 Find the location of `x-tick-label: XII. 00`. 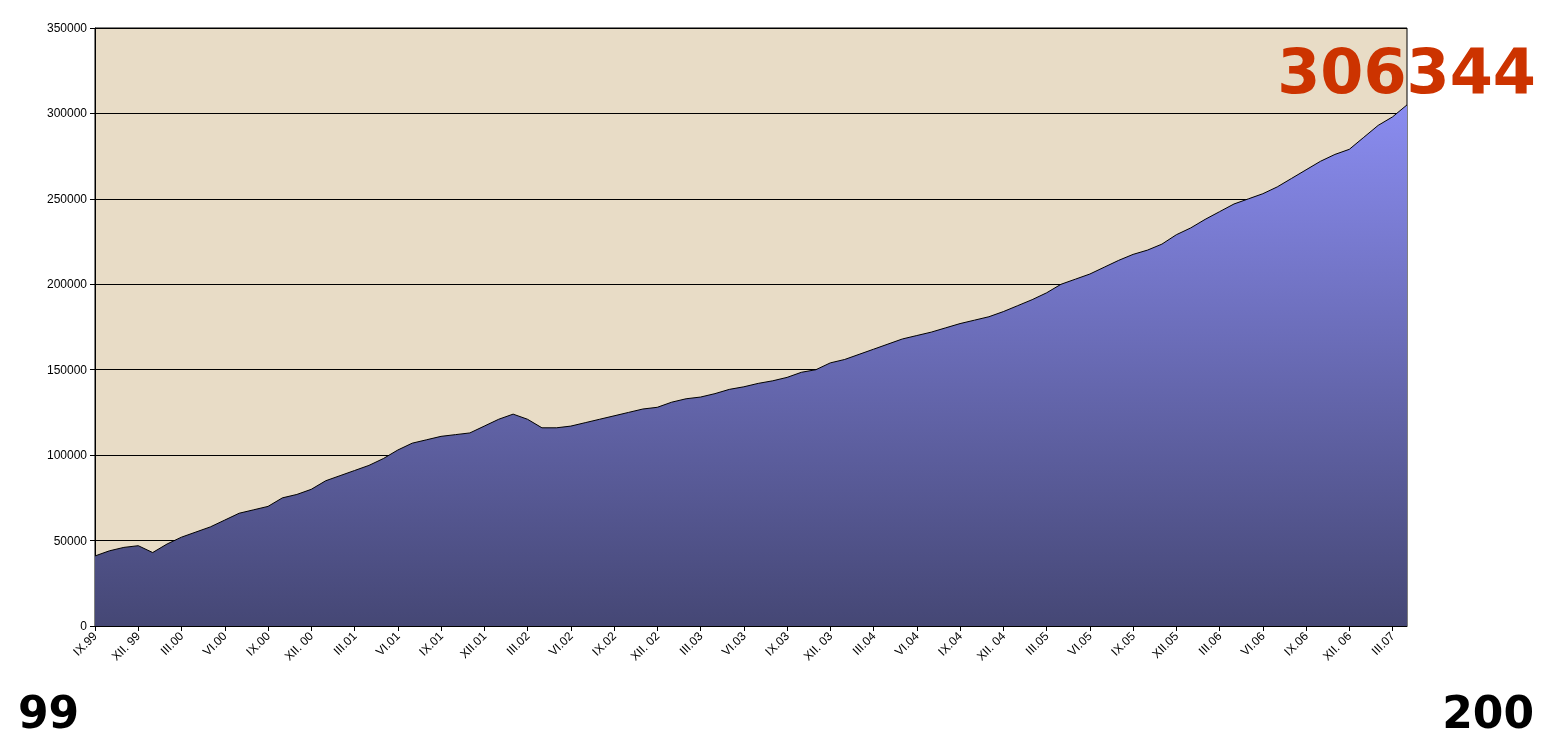

x-tick-label: XII. 00 is located at coordinates (299, 646).